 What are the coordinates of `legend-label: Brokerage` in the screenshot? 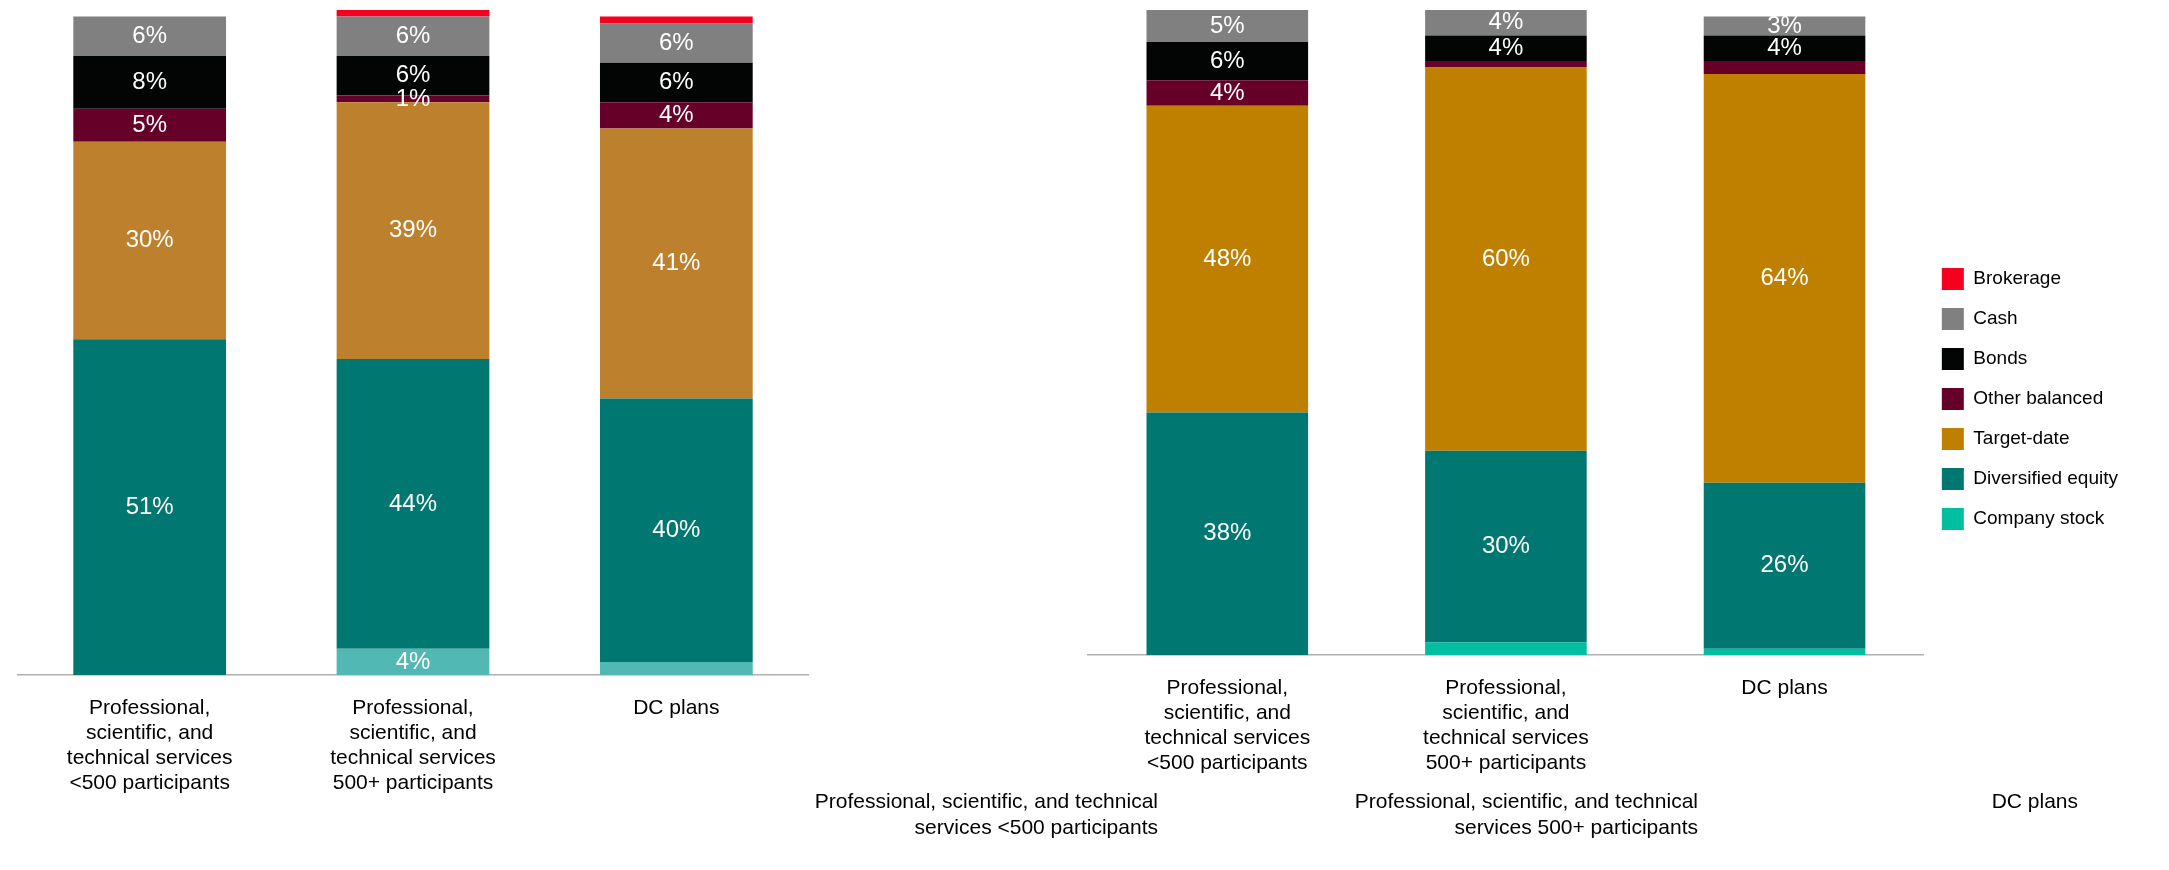 It's located at (2017, 278).